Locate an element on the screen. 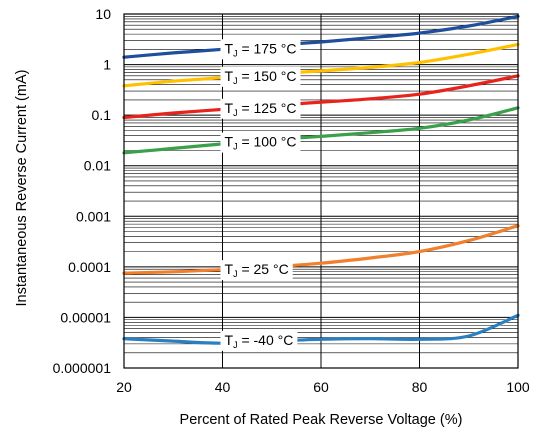 This screenshot has height=434, width=537. curve-label: TJ = 125 °C is located at coordinates (260, 108).